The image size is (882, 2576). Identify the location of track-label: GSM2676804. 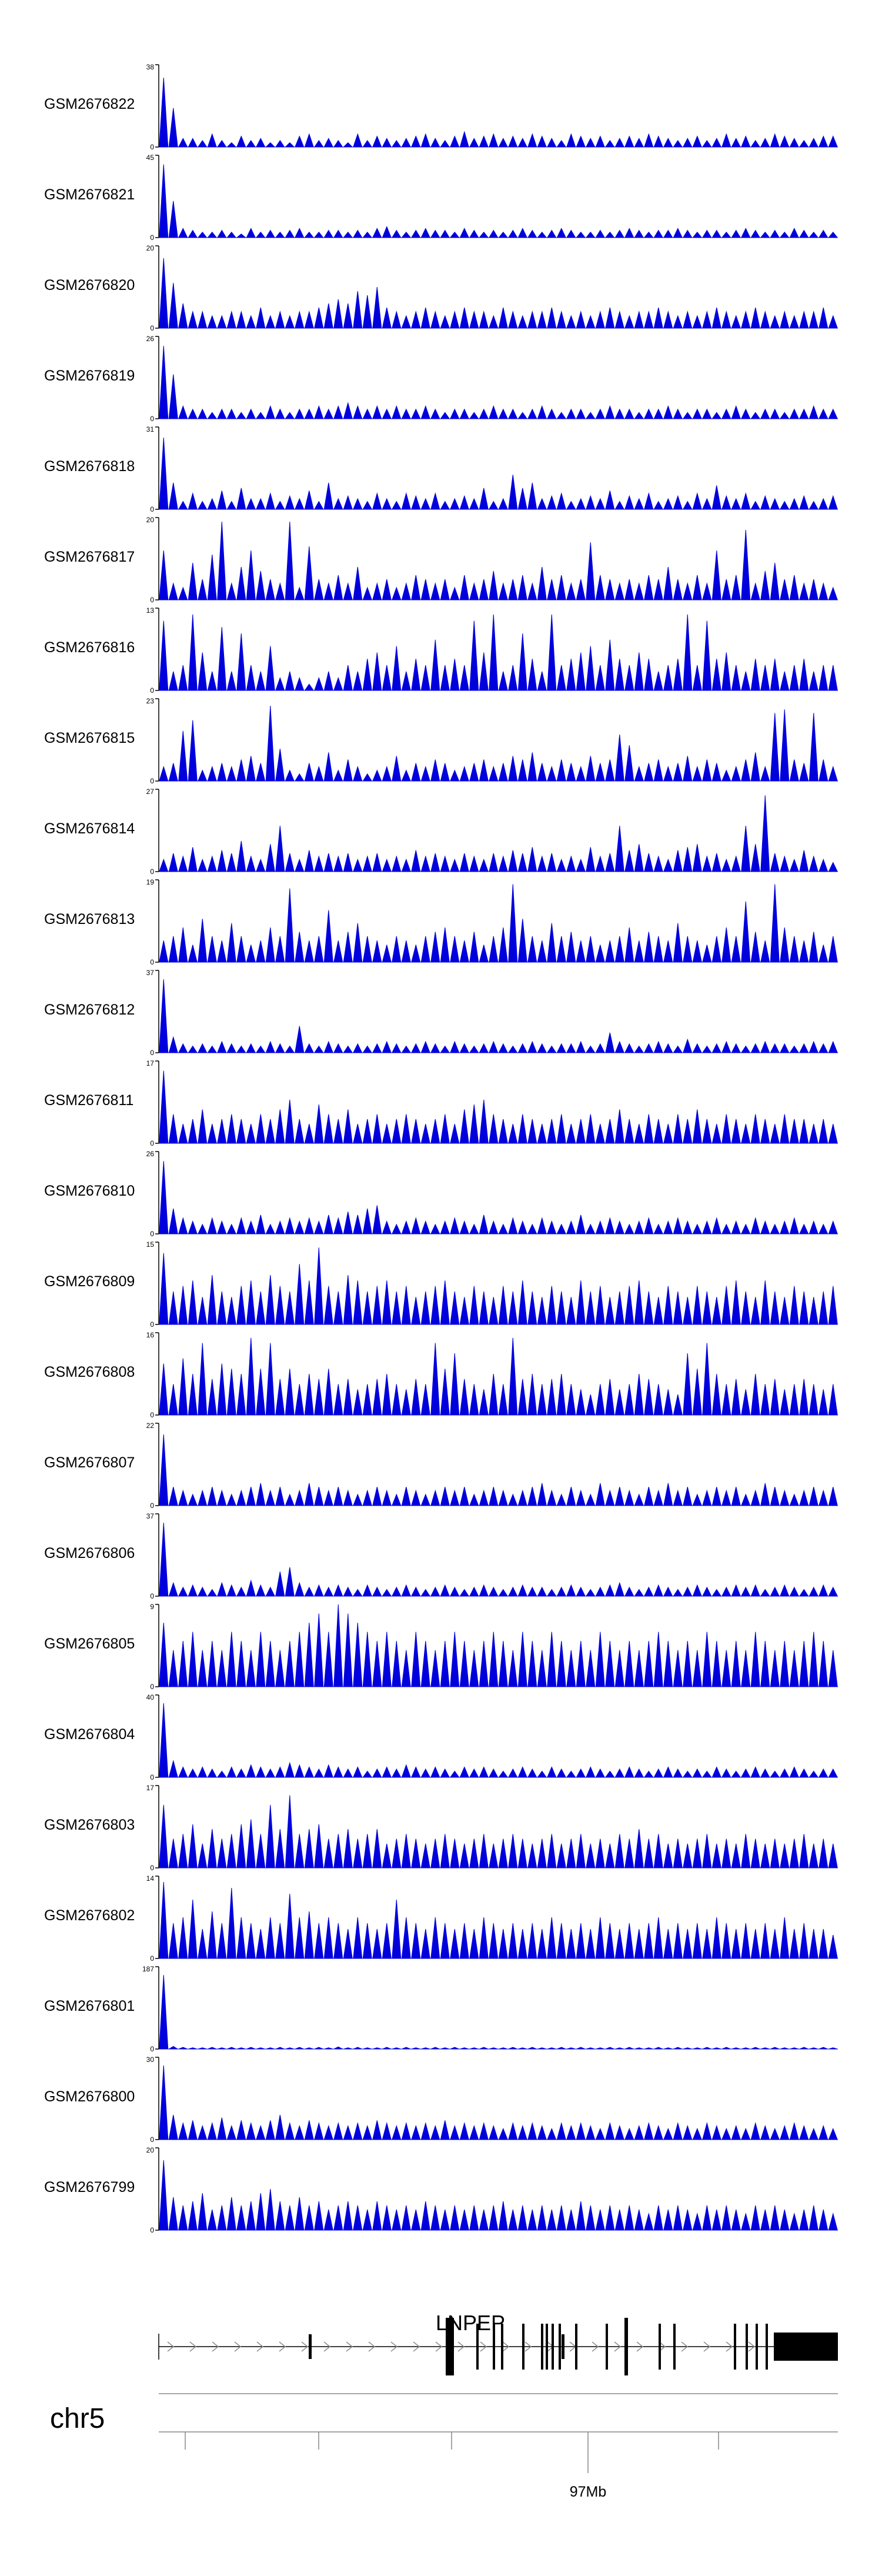
(89, 1734).